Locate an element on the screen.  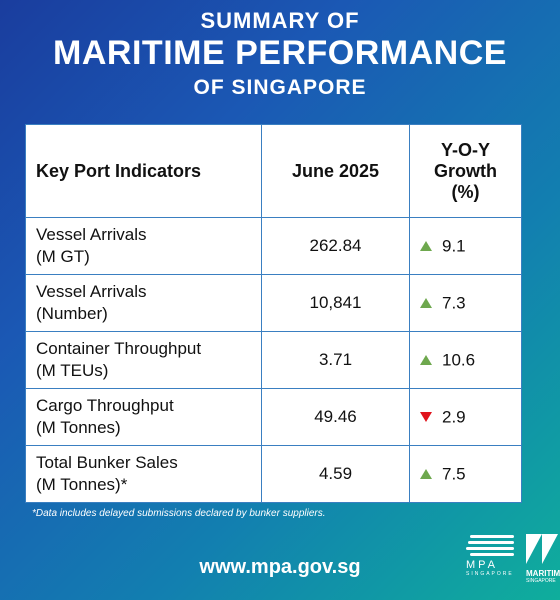
growth-cell: 7.5 is located at coordinates (465, 474).